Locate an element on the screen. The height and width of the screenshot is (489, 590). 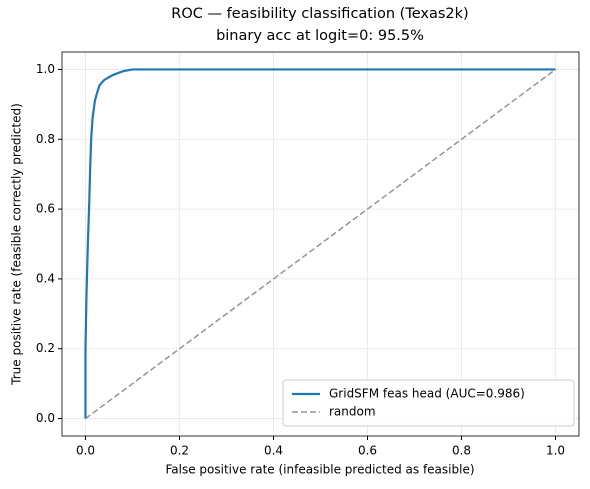
y-tick-label: 0.8 is located at coordinates (45, 139).